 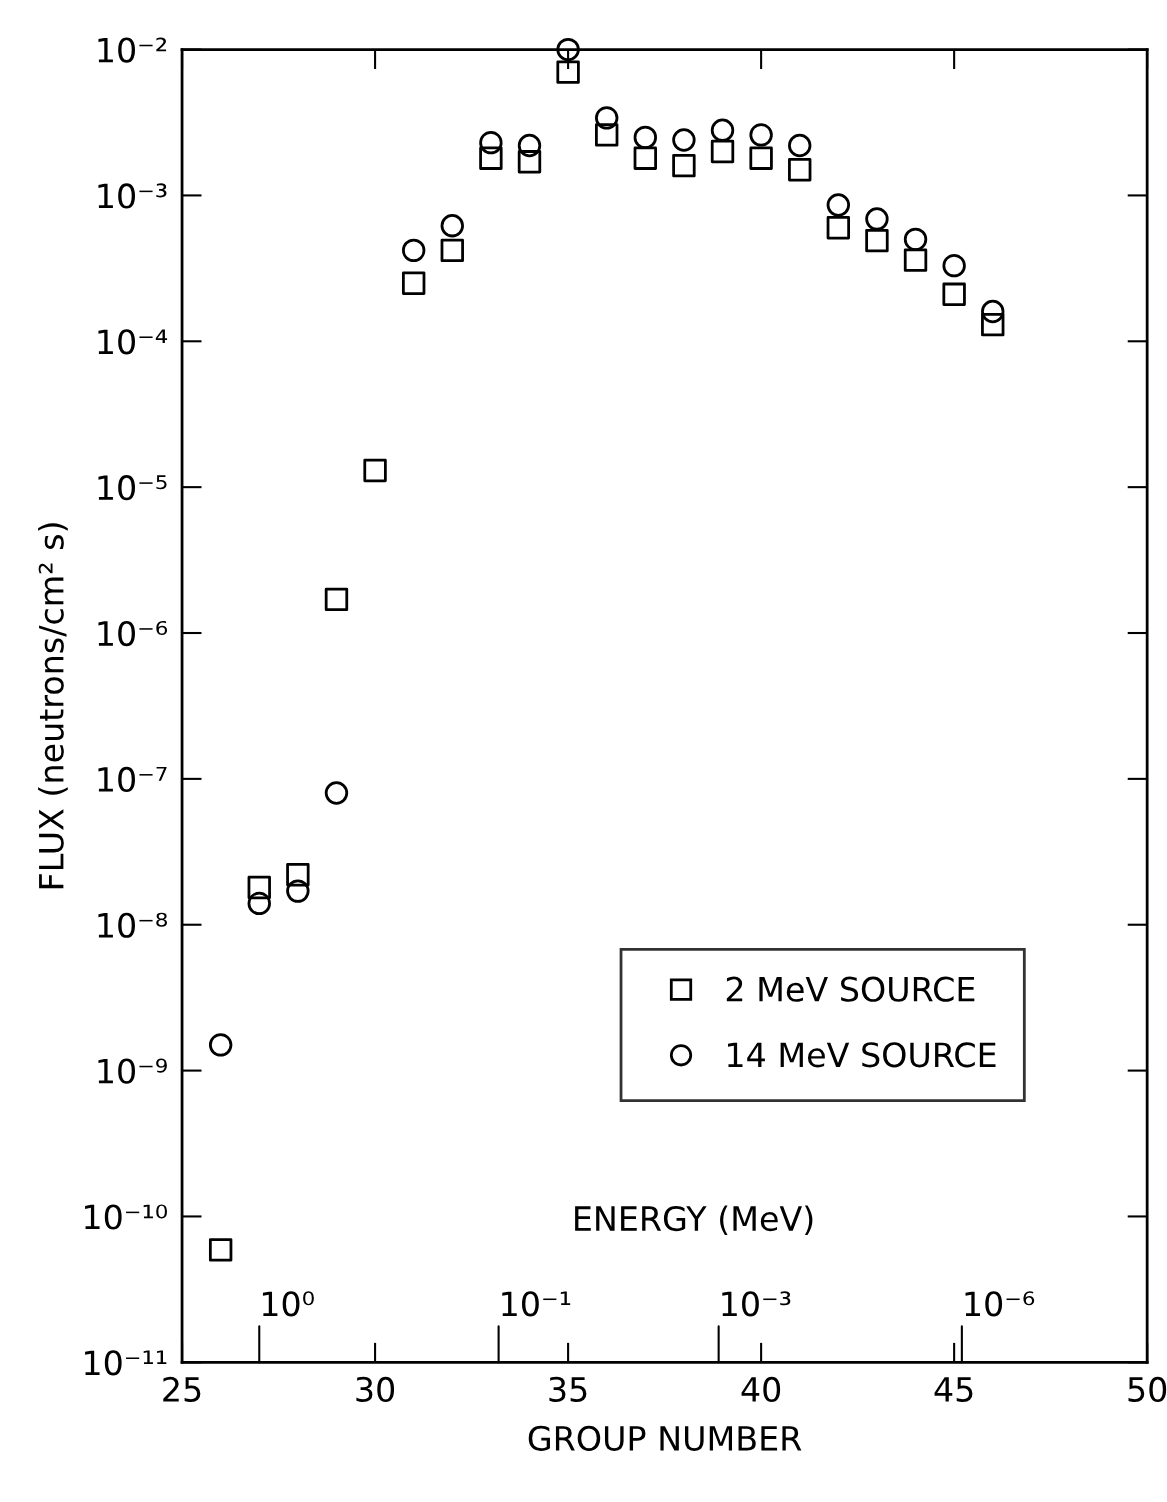 I want to click on annotation: ENERGY (MeV), so click(x=694, y=1220).